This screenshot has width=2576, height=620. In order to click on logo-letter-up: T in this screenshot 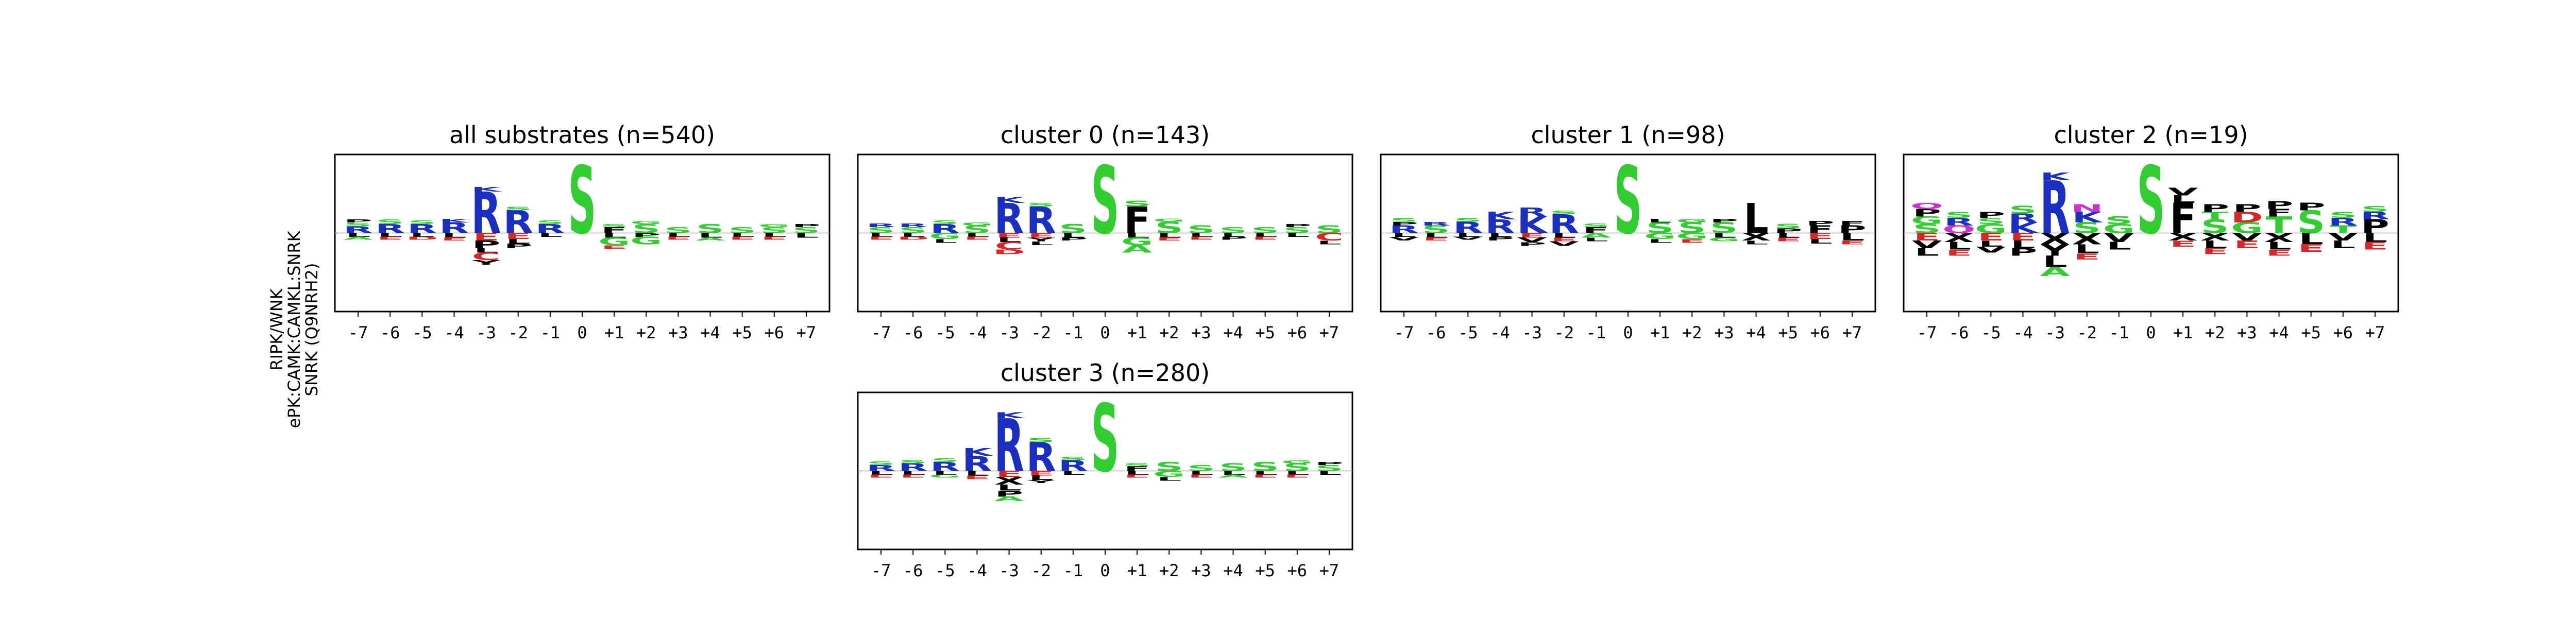, I will do `click(2280, 225)`.